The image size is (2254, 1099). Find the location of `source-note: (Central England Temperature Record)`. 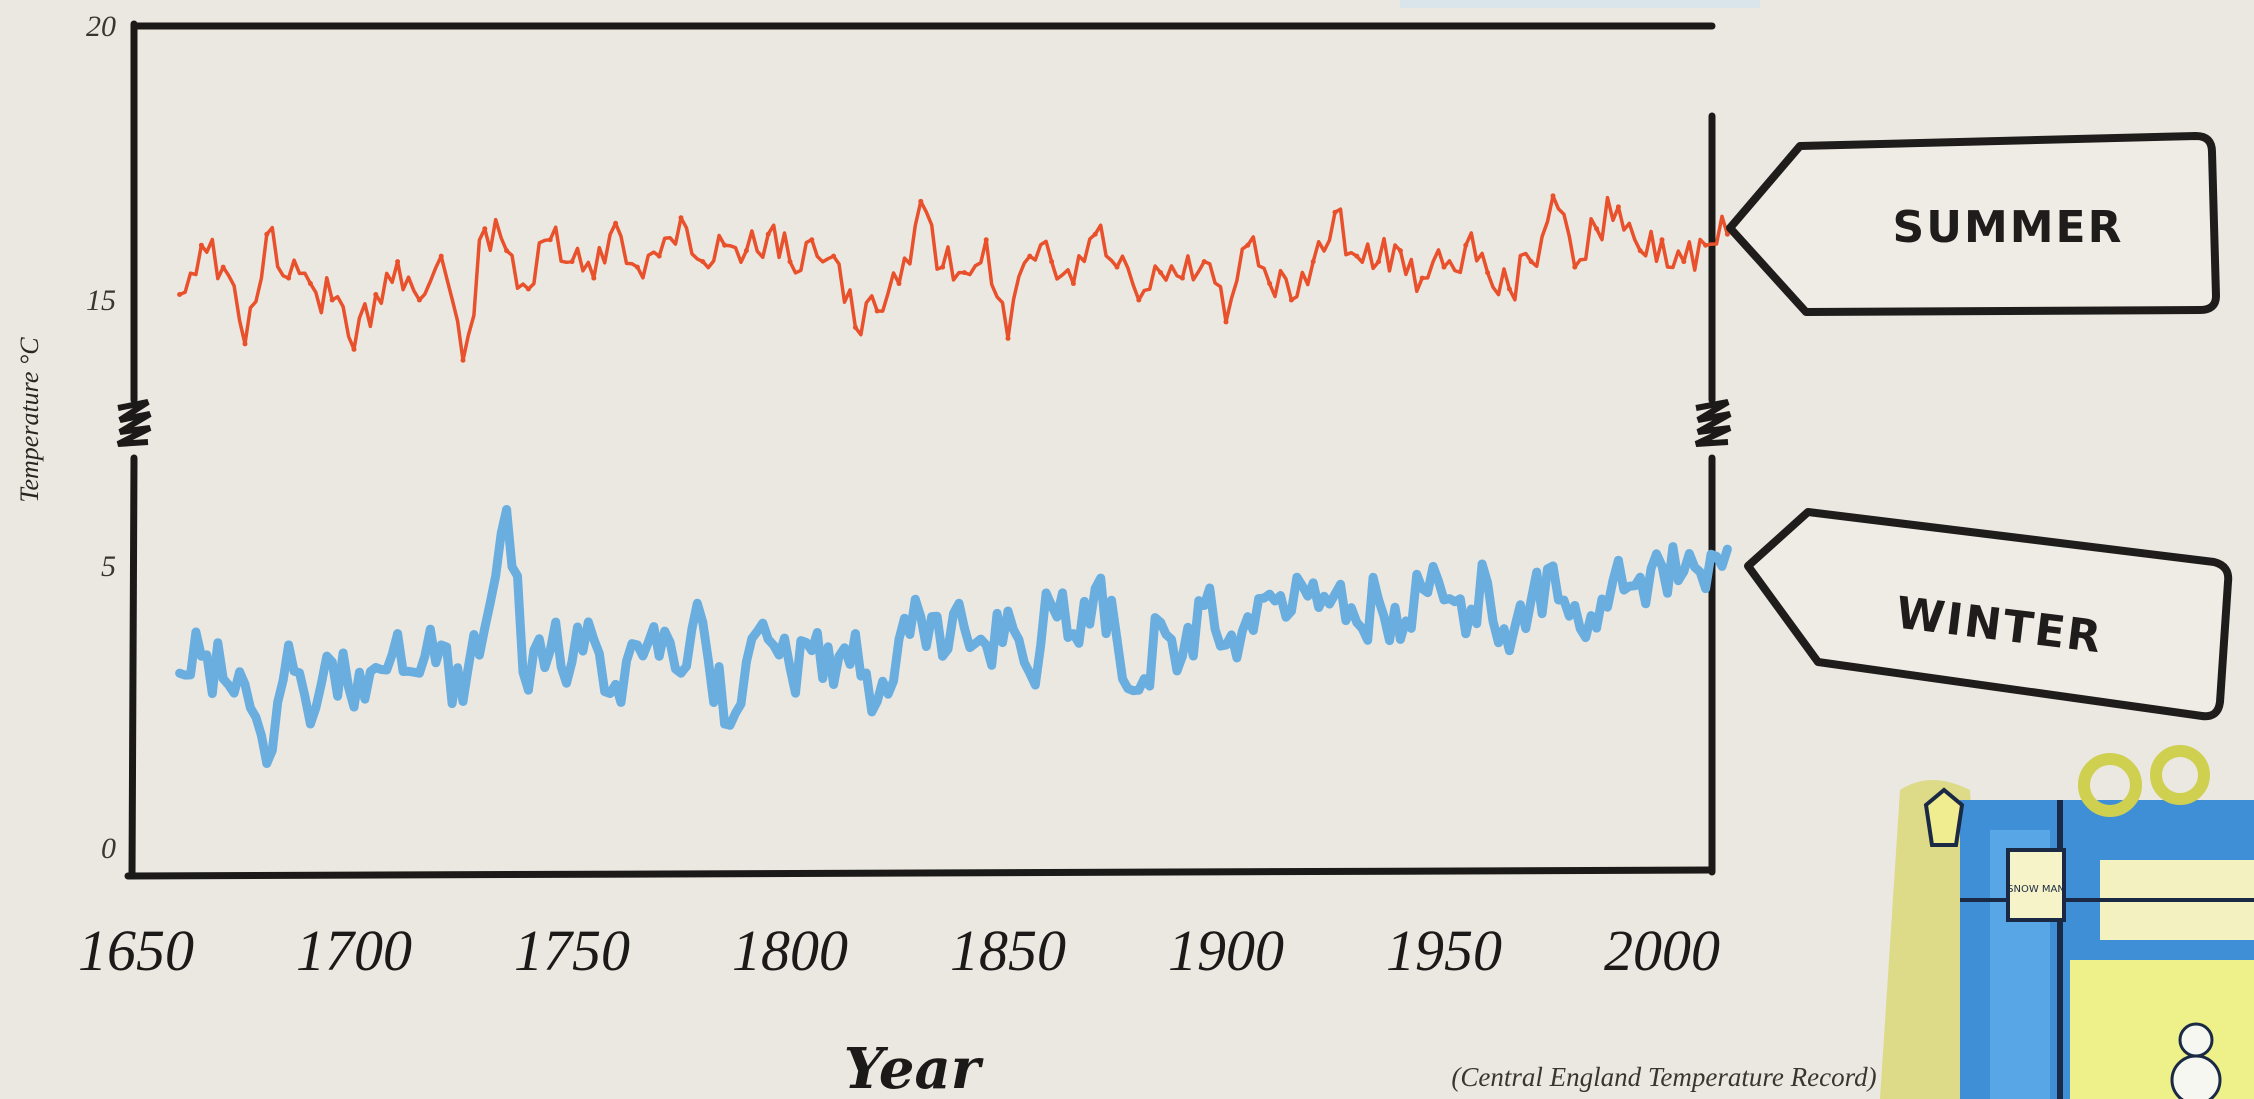

source-note: (Central England Temperature Record) is located at coordinates (1663, 1077).